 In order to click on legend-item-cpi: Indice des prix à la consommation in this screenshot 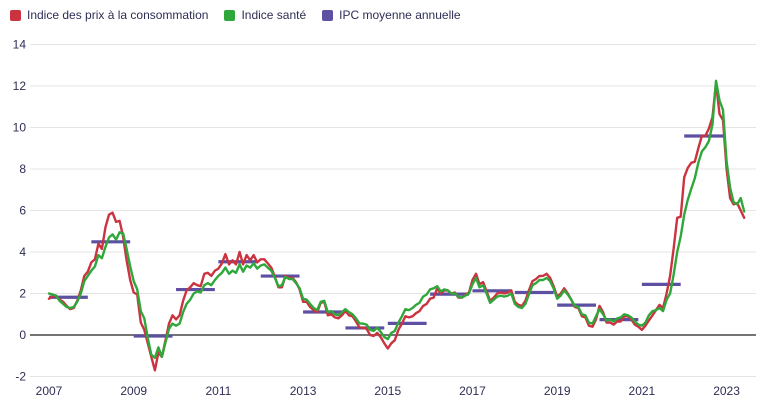, I will do `click(109, 15)`.